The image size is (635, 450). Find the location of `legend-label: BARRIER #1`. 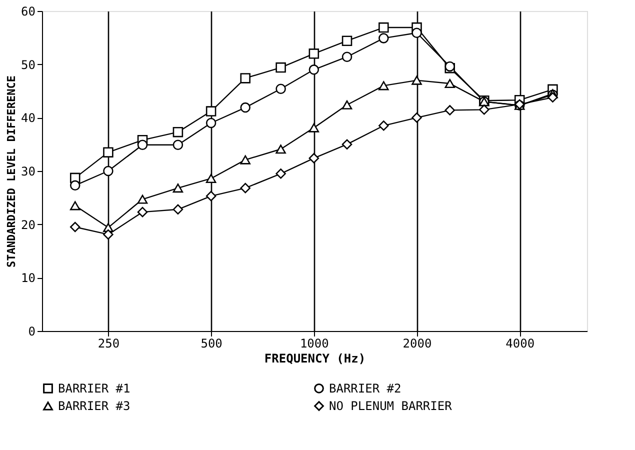

legend-label: BARRIER #1 is located at coordinates (94, 388).